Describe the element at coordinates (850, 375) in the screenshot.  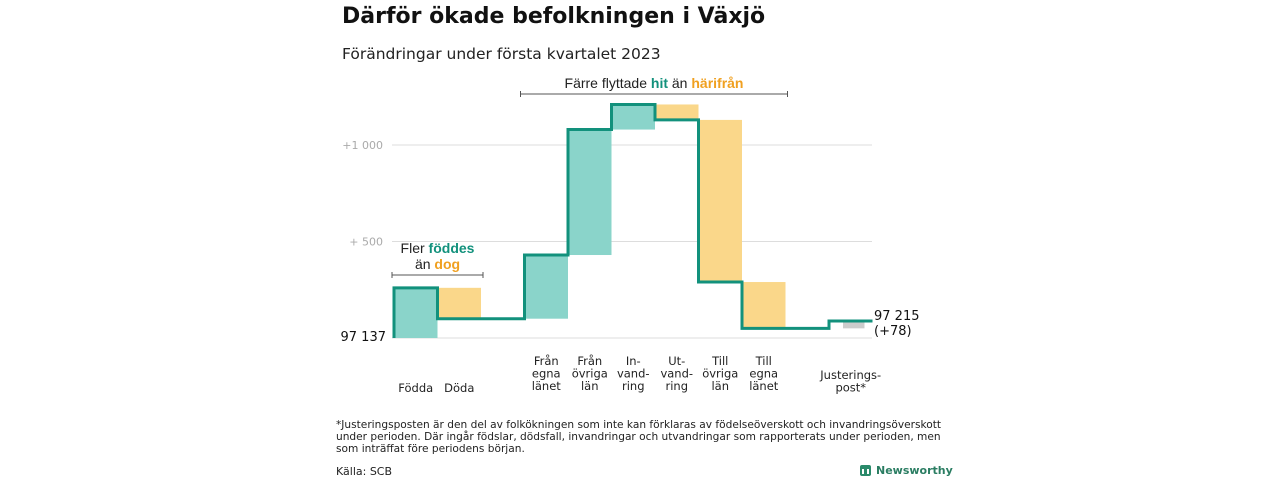
I see `x-category-label: Justerings-` at that location.